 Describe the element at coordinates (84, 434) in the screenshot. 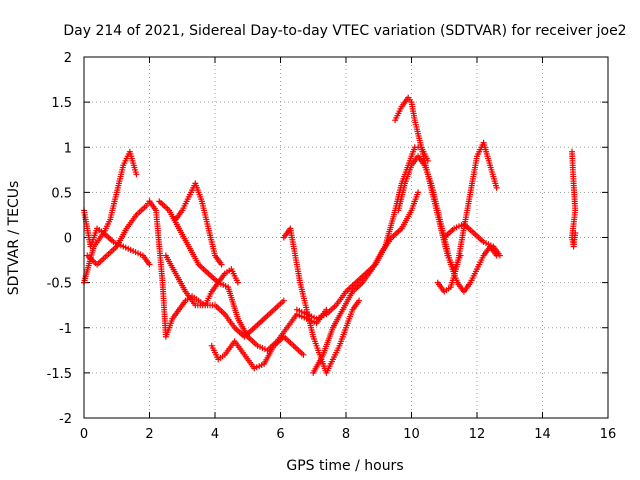

I see `x-tick-label: 0` at that location.